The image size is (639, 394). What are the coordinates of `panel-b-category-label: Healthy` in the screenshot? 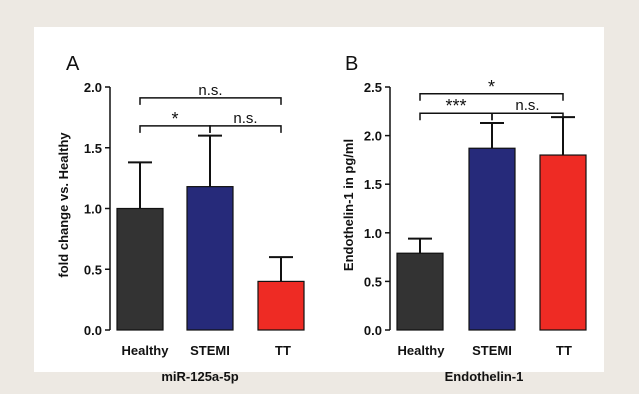 It's located at (422, 350).